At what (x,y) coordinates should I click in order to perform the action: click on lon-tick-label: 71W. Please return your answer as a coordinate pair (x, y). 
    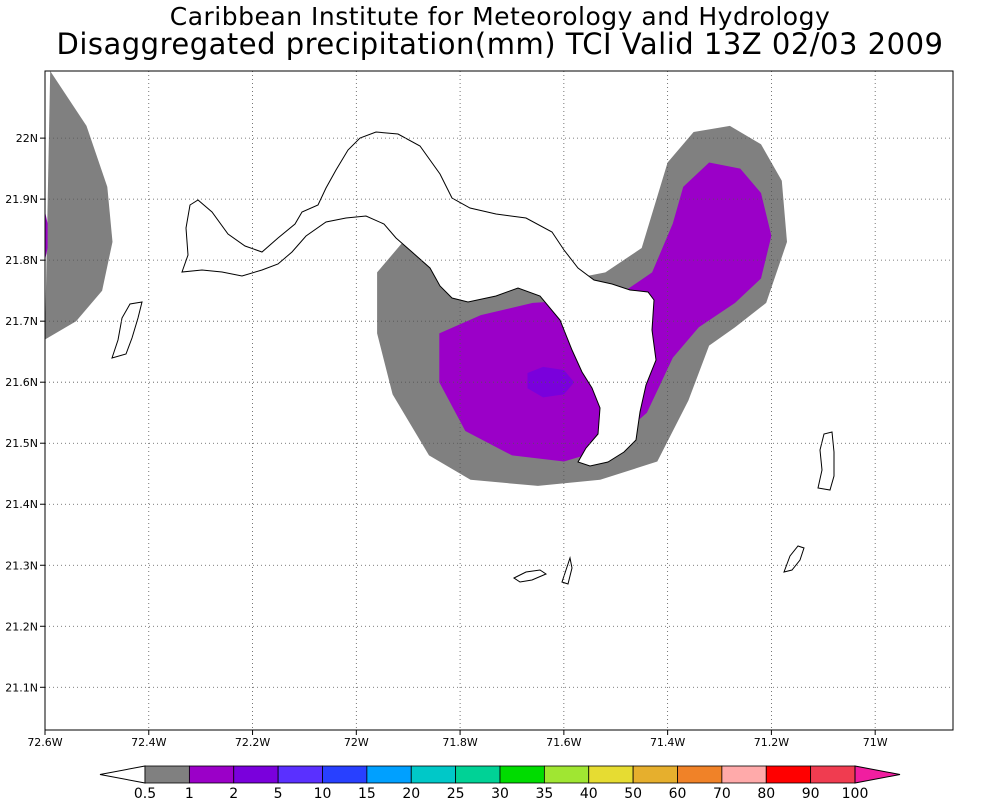
    Looking at the image, I should click on (875, 742).